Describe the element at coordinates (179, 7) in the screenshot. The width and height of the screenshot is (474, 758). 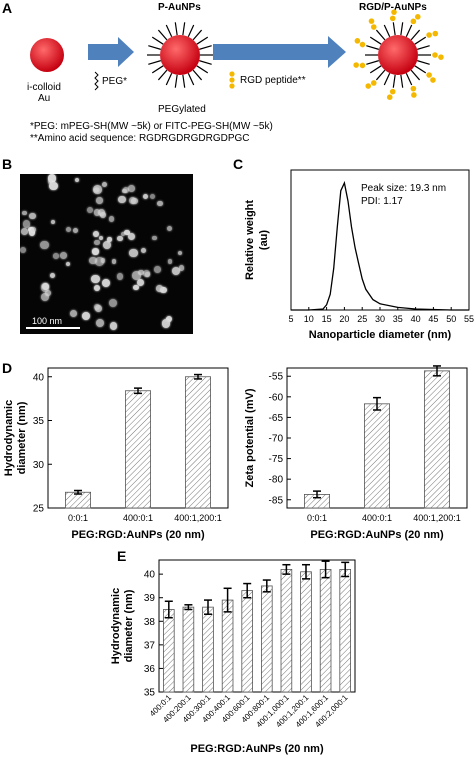
I see `paunps-title: P-AuNPs` at that location.